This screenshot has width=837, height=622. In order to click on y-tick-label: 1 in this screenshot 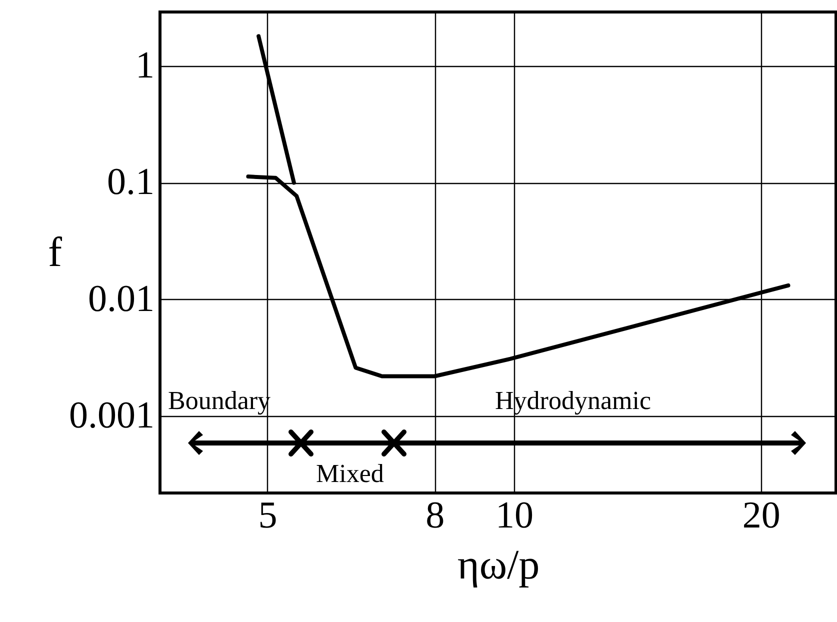, I will do `click(145, 65)`.